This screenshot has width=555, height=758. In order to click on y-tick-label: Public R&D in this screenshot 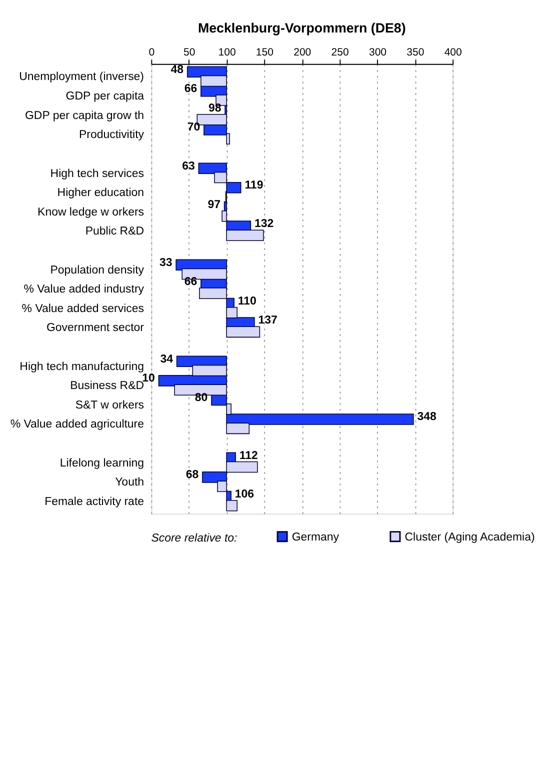, I will do `click(114, 232)`.